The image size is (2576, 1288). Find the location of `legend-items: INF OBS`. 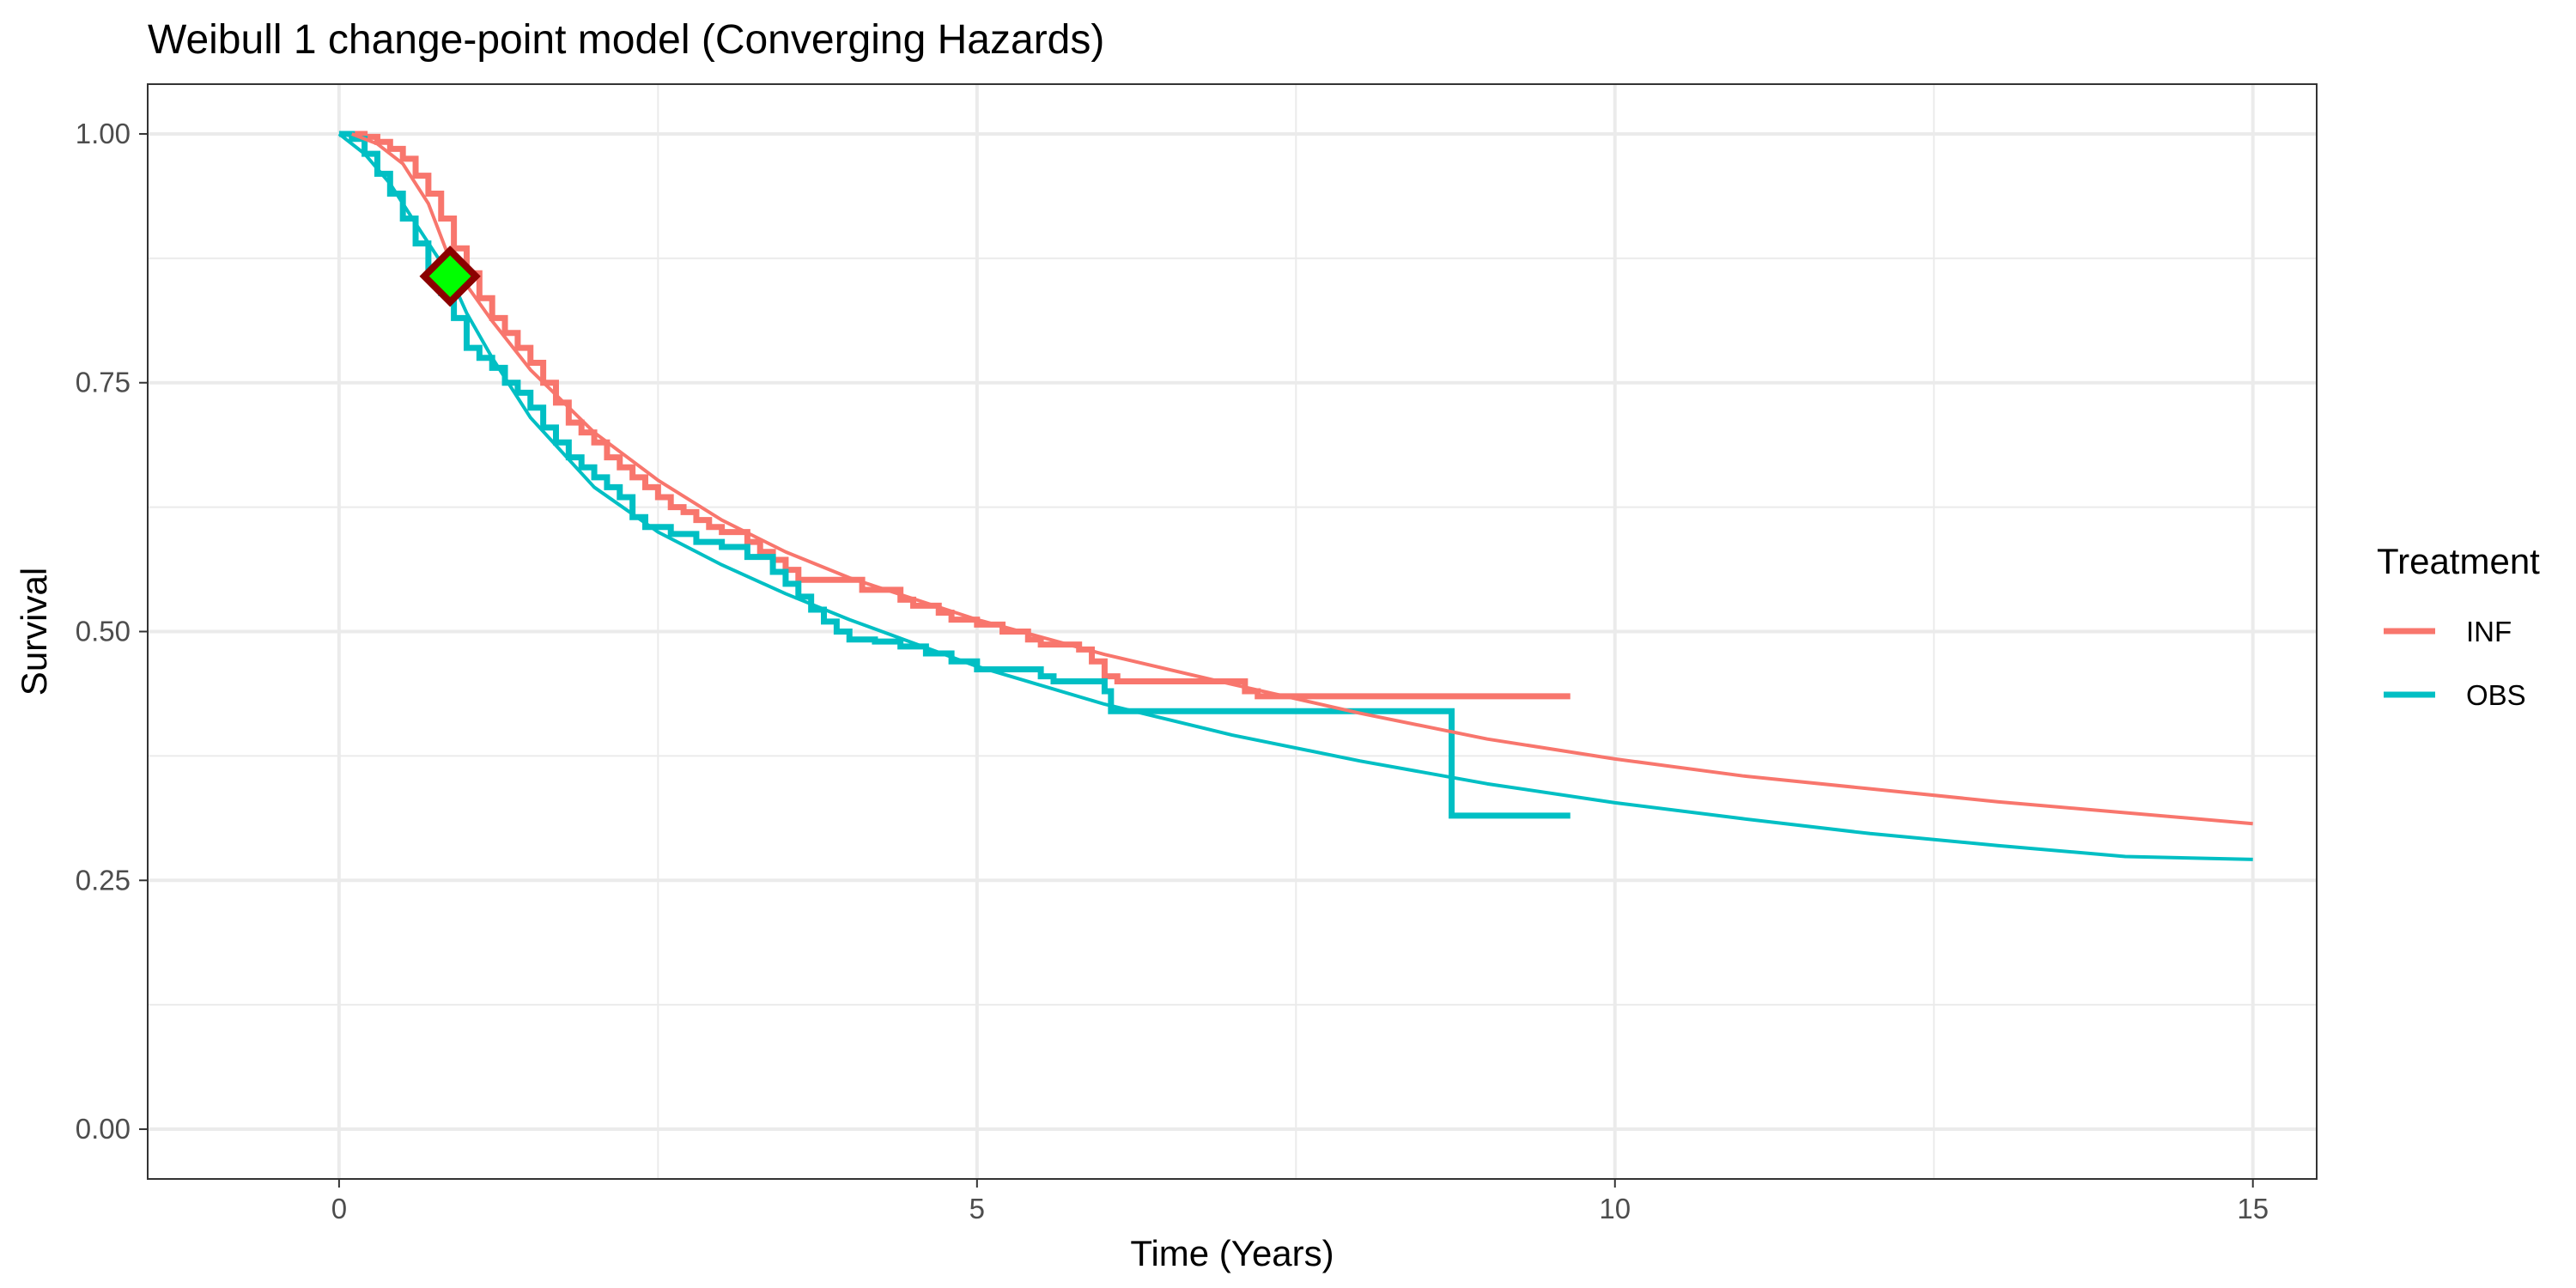

legend-items: INF OBS is located at coordinates (2455, 663).